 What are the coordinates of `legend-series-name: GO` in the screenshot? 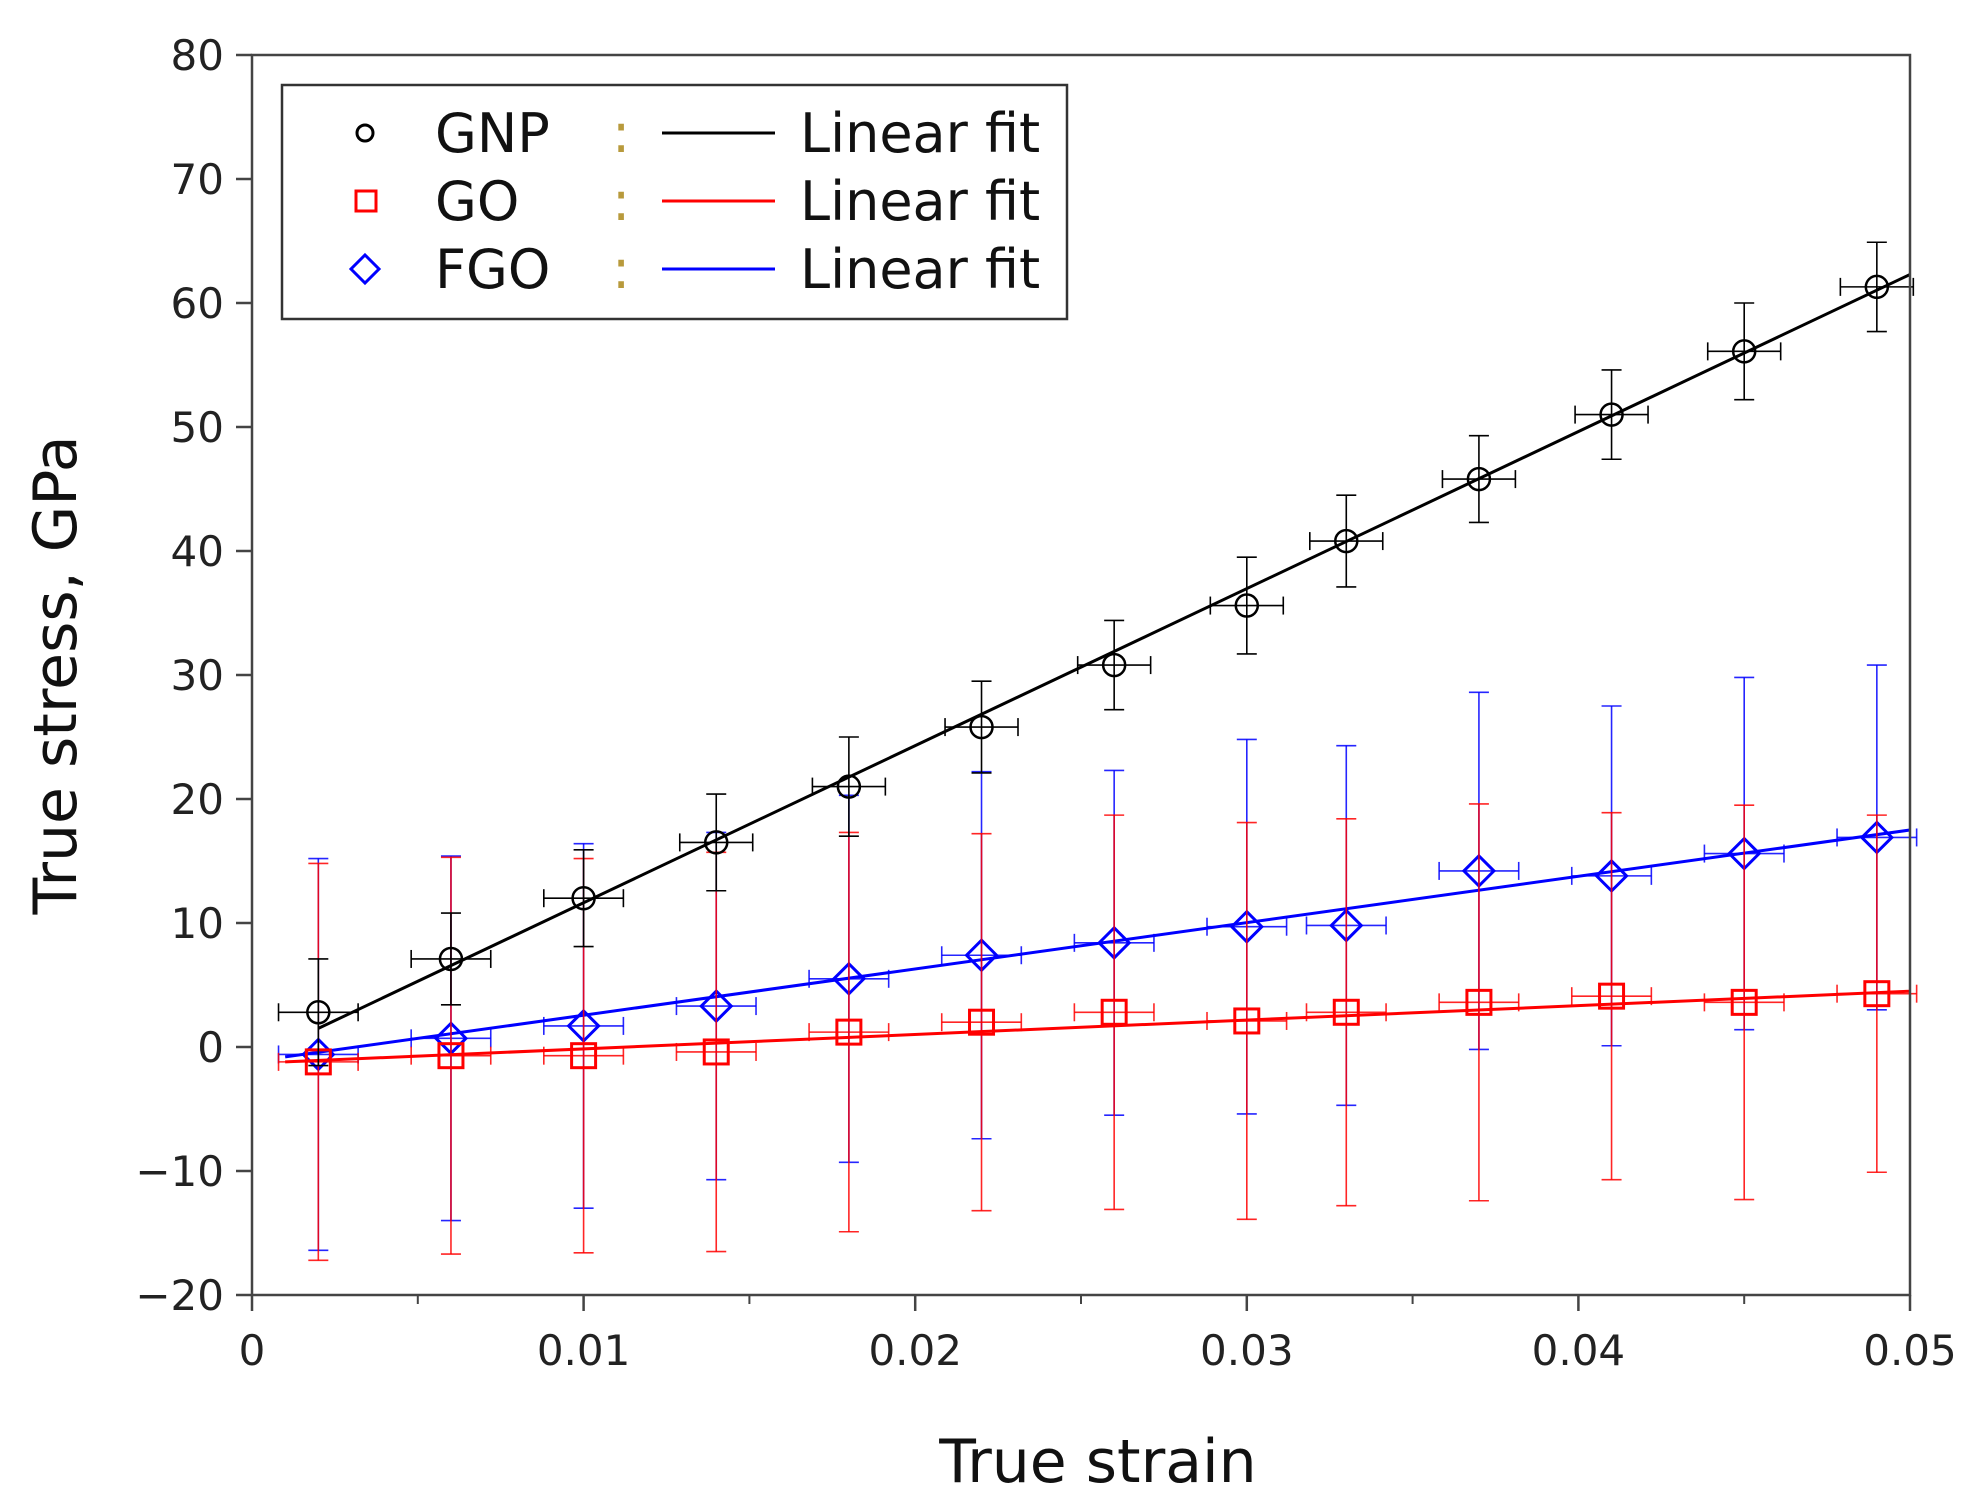 It's located at (477, 201).